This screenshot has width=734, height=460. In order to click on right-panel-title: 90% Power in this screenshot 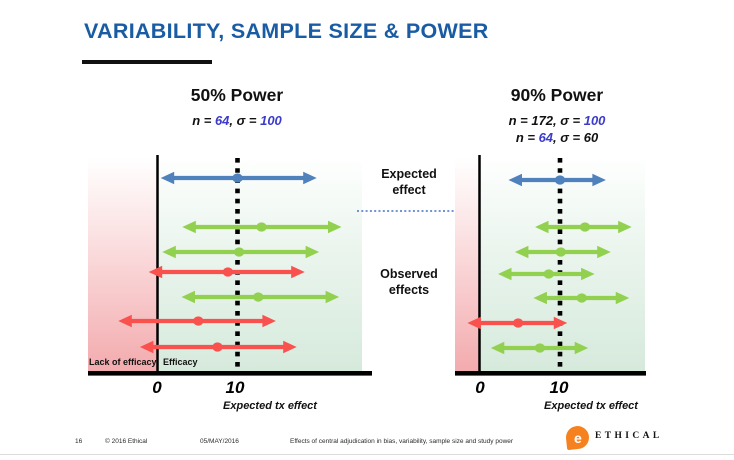, I will do `click(557, 95)`.